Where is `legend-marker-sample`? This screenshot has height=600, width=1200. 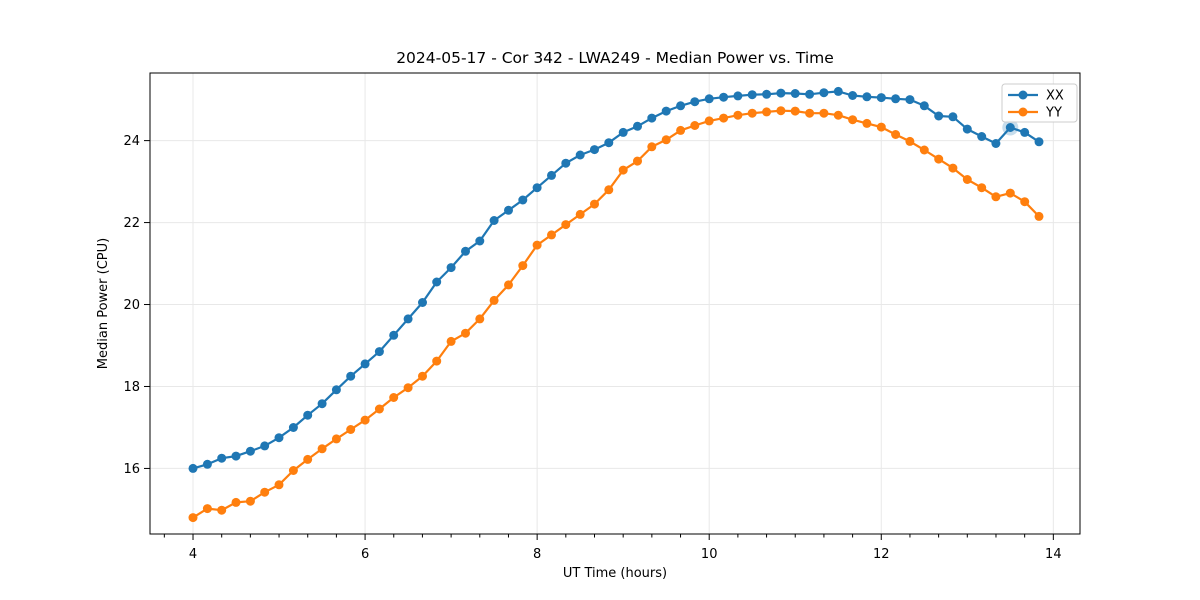 legend-marker-sample is located at coordinates (1023, 112).